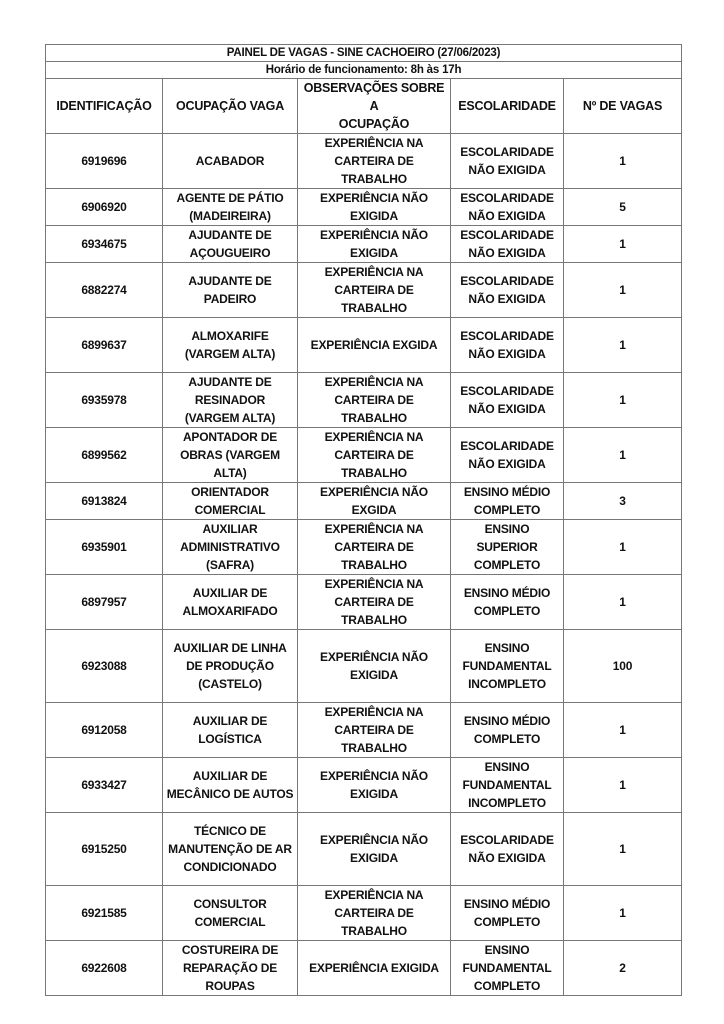 The height and width of the screenshot is (1024, 724). Describe the element at coordinates (104, 547) in the screenshot. I see `cell-identificacao: 6935901` at that location.